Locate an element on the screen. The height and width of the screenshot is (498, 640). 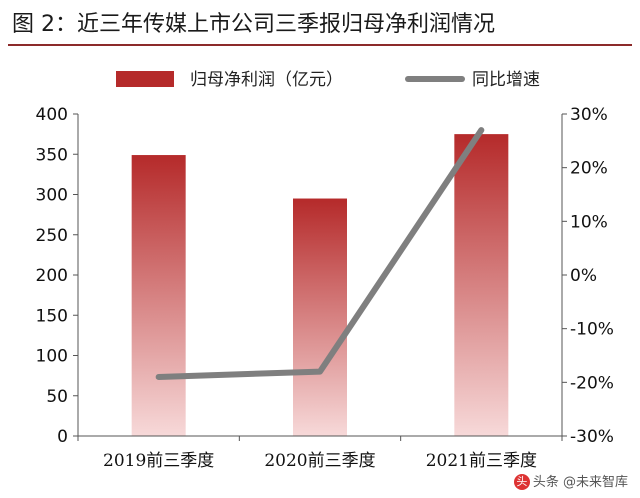
x-tick-label: 2021前三季度 is located at coordinates (481, 461).